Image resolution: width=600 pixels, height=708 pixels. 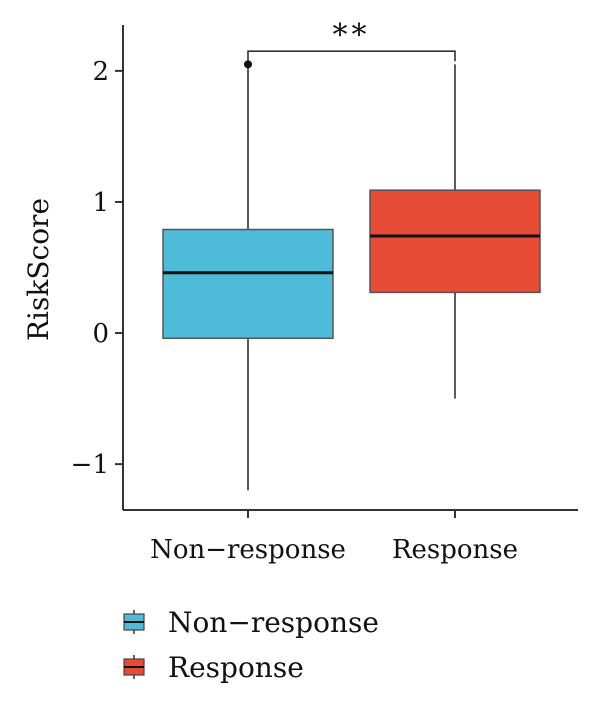 What do you see at coordinates (351, 56) in the screenshot?
I see `significance-bracket` at bounding box center [351, 56].